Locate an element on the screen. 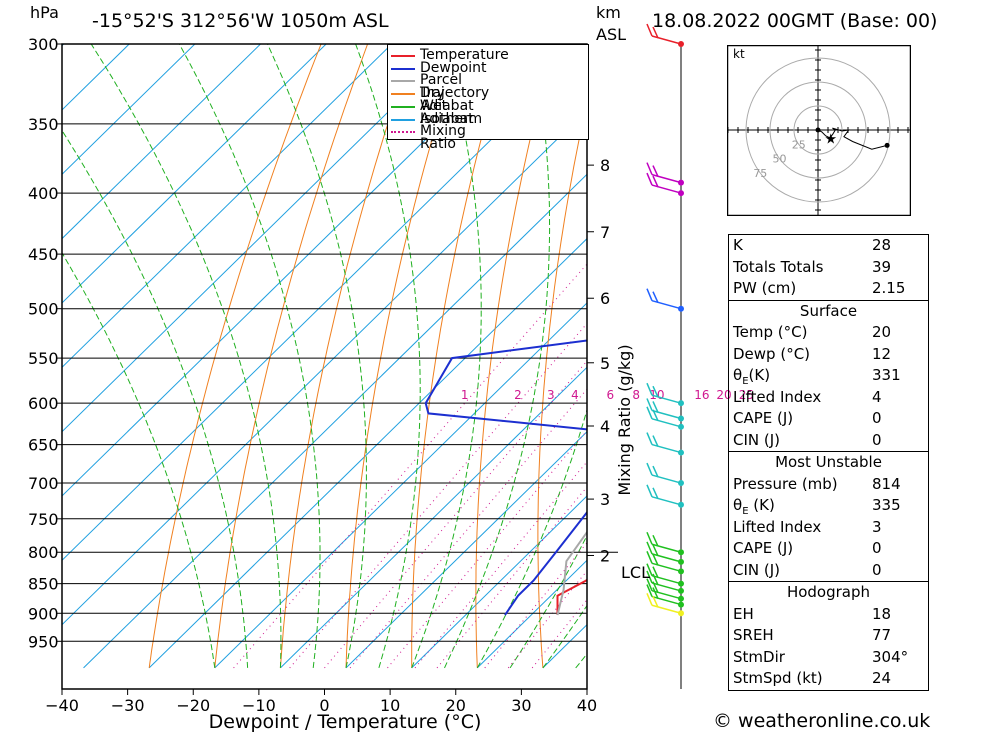 This screenshot has width=1000, height=733. mixing-ratio-axis-title: Mixing Ratio (g/kg) is located at coordinates (624, 419).